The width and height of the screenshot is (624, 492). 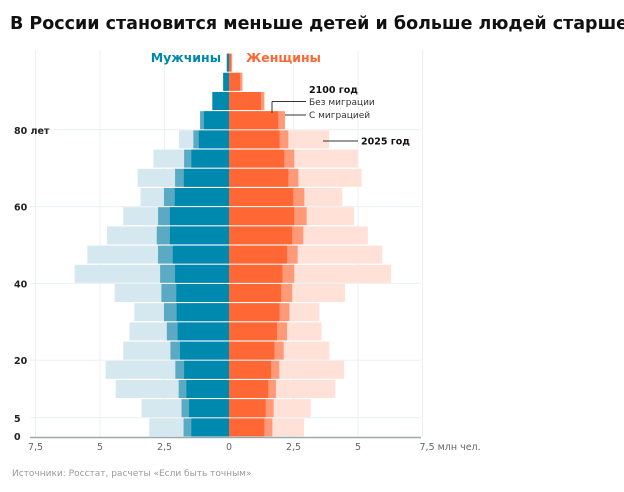 What do you see at coordinates (385, 142) in the screenshot?
I see `annotation-2025: 2025 год` at bounding box center [385, 142].